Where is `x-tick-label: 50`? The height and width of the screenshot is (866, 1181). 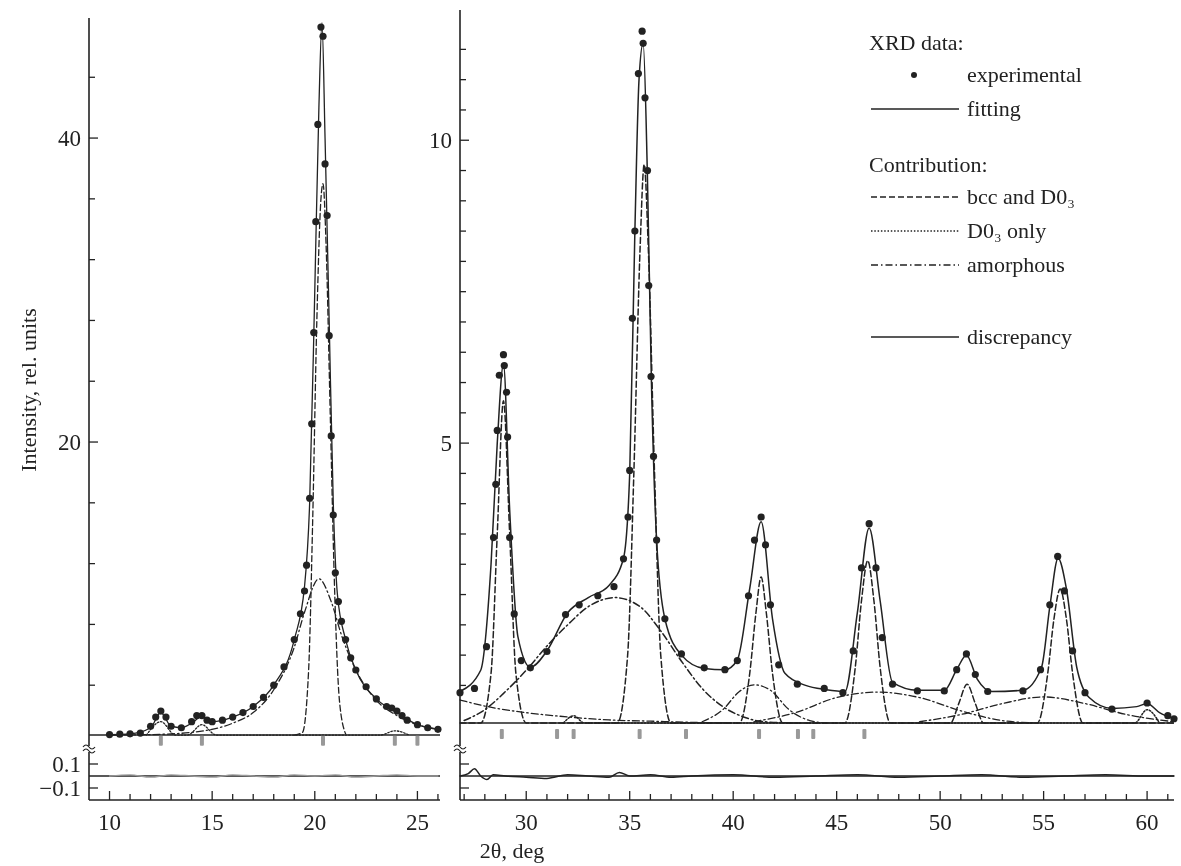 x-tick-label: 50 is located at coordinates (940, 822).